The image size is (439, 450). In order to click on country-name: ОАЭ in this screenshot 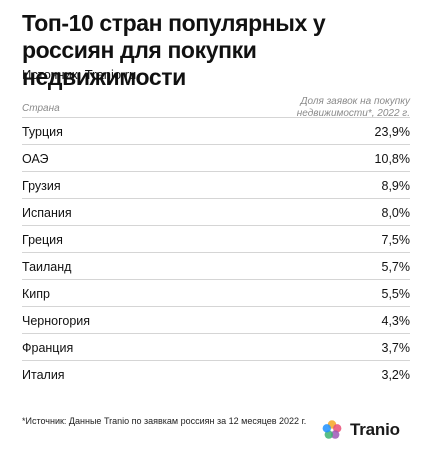, I will do `click(35, 159)`.